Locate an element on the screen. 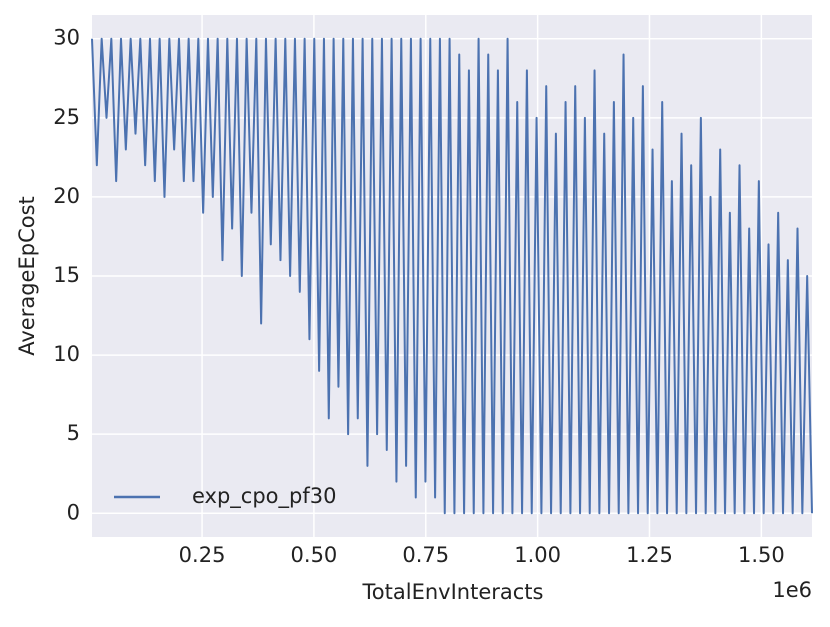 The image size is (830, 627). x-tick-label: 0.75 is located at coordinates (425, 555).